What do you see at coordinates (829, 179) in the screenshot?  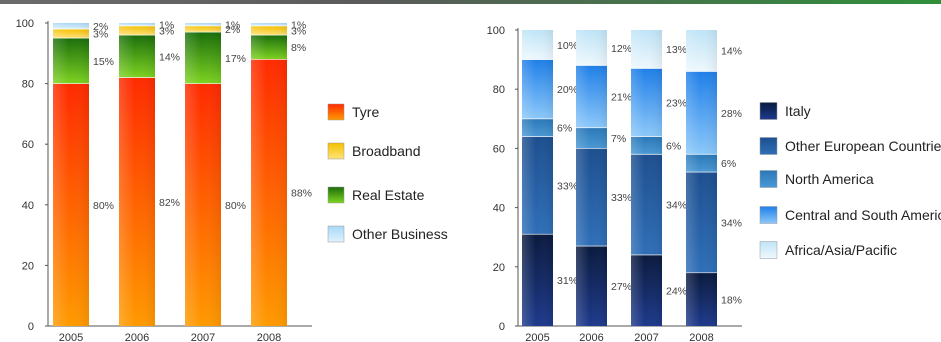 I see `legend-label: North America` at bounding box center [829, 179].